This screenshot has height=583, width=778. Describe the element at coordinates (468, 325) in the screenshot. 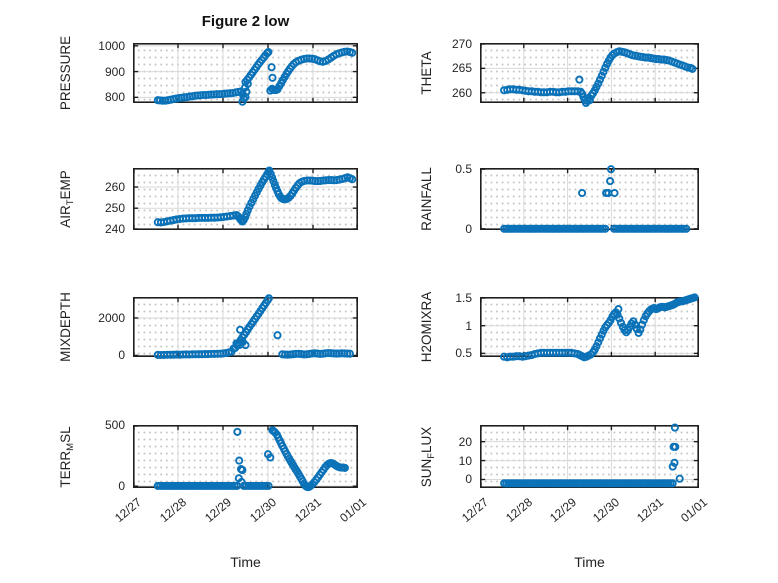

I see `y-tick-label: 1` at that location.